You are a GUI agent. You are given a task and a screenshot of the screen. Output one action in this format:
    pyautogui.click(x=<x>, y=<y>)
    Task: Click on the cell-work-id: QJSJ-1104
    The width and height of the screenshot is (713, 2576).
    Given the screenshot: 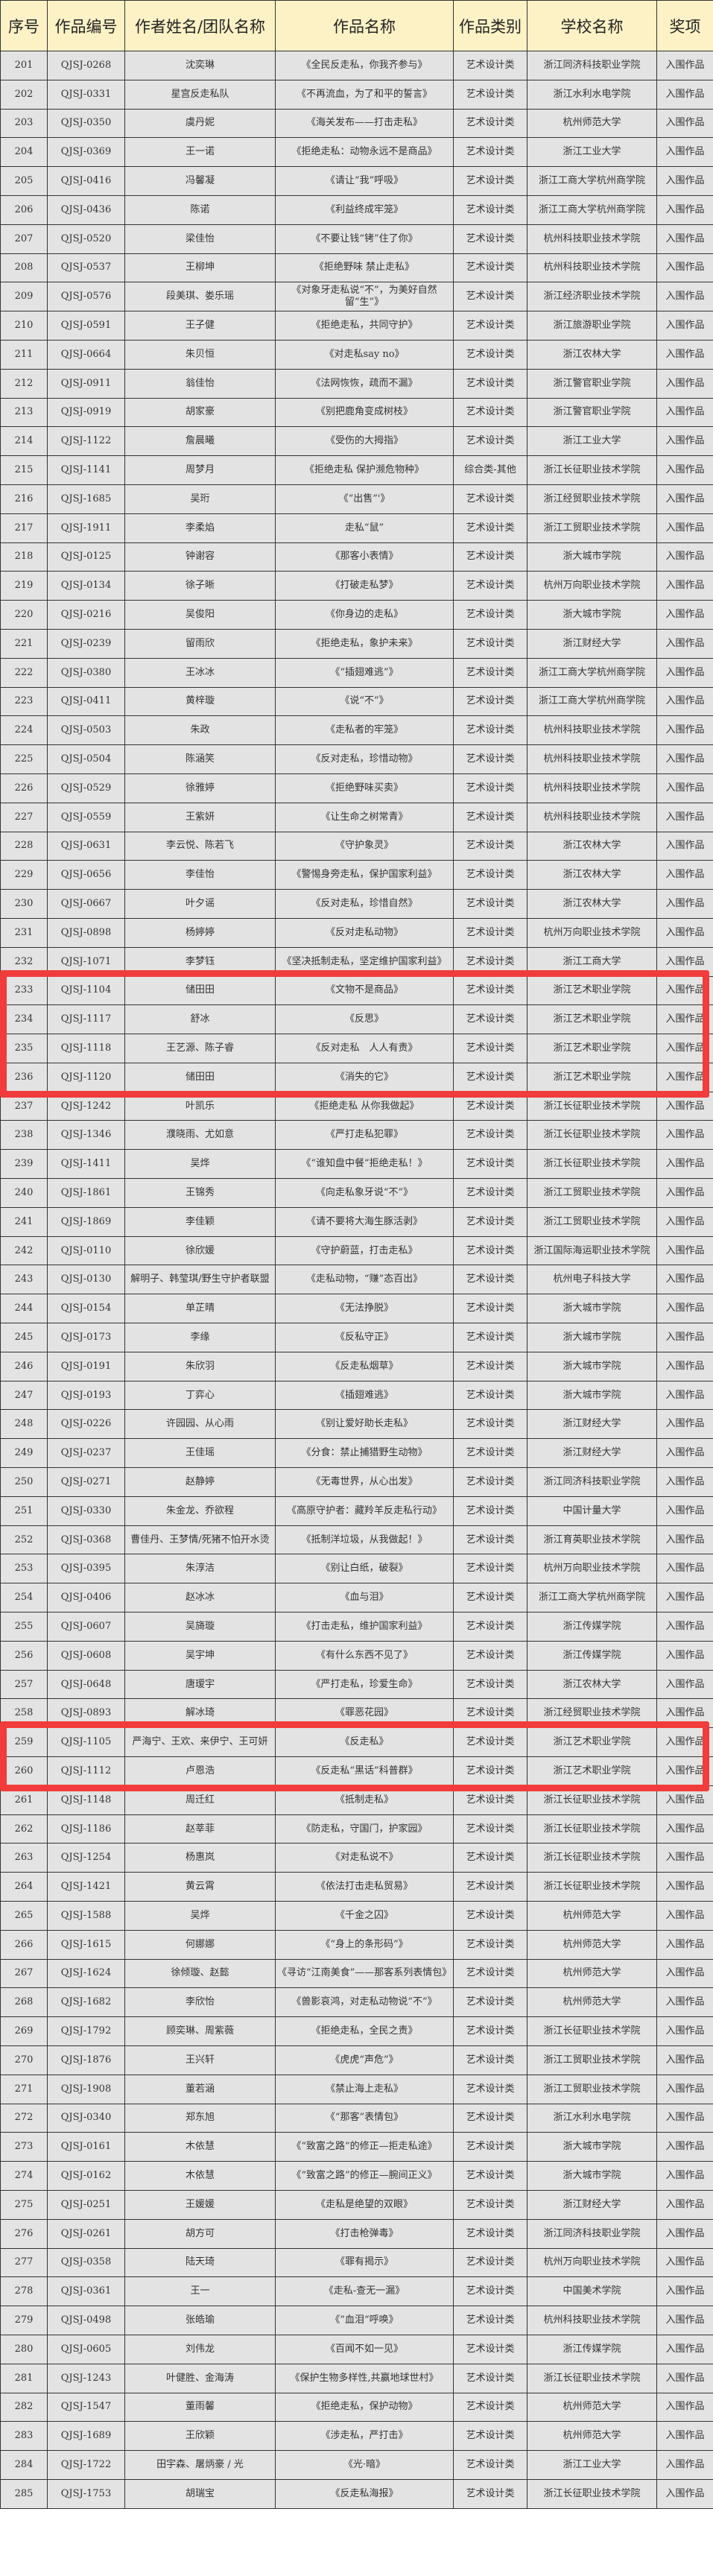 What is the action you would take?
    pyautogui.click(x=86, y=990)
    